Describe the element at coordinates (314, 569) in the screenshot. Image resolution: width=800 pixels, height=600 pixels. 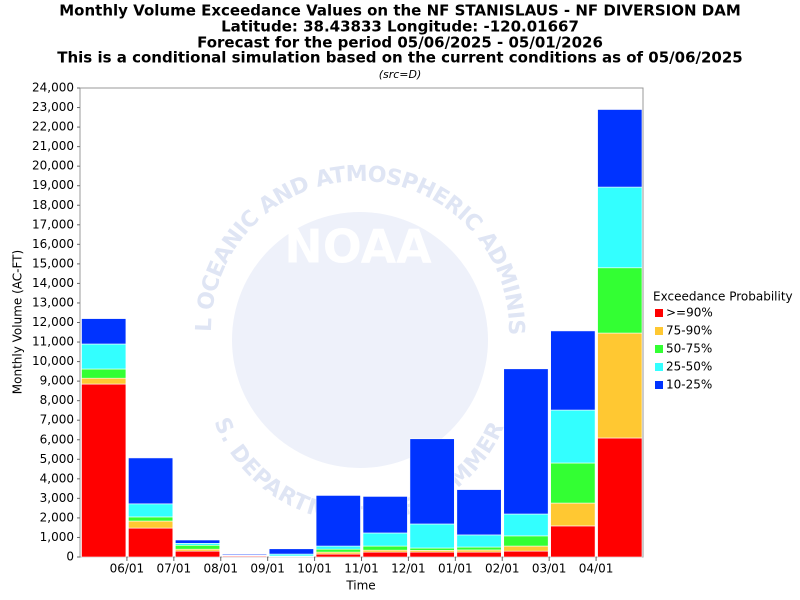
I see `x-tick-label: 10/01` at that location.